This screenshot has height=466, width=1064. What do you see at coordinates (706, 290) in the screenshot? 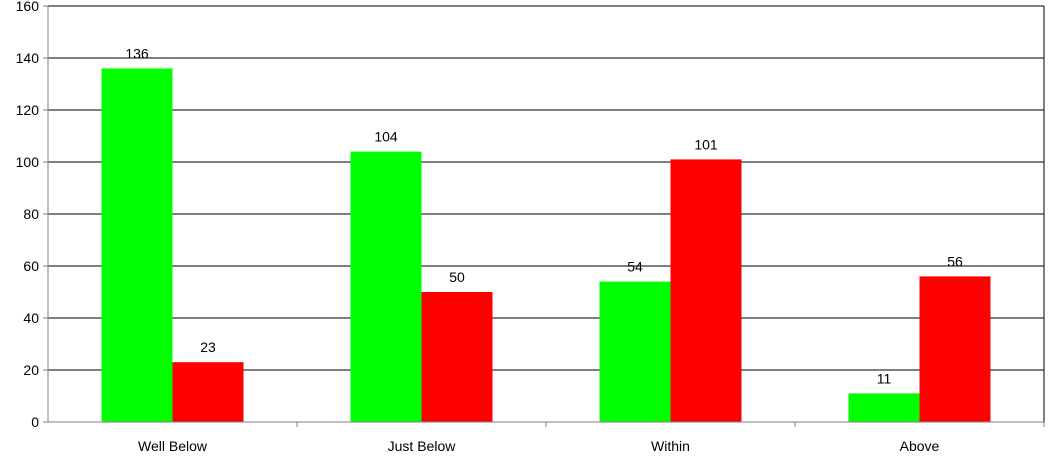
I see `bar-series-2-within` at bounding box center [706, 290].